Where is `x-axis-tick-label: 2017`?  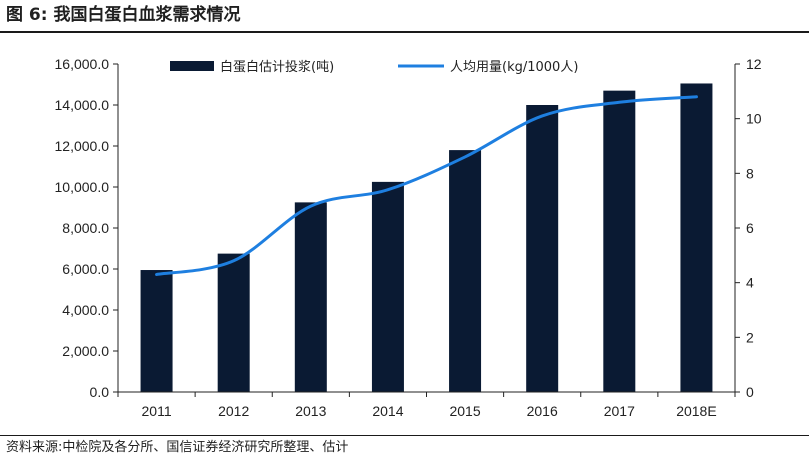
x-axis-tick-label: 2017 is located at coordinates (619, 411).